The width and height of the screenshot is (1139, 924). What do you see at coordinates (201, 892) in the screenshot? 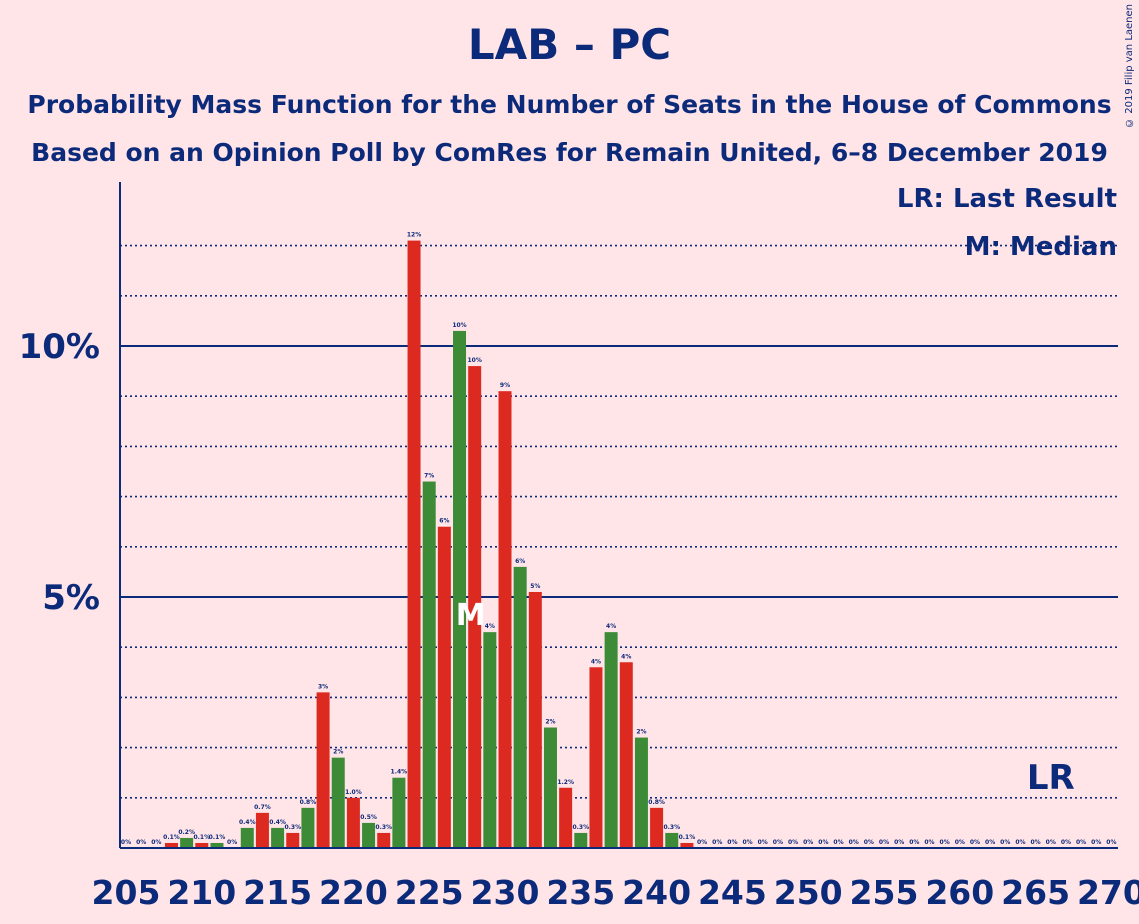
I see `x-tick-label: 210` at bounding box center [201, 892].